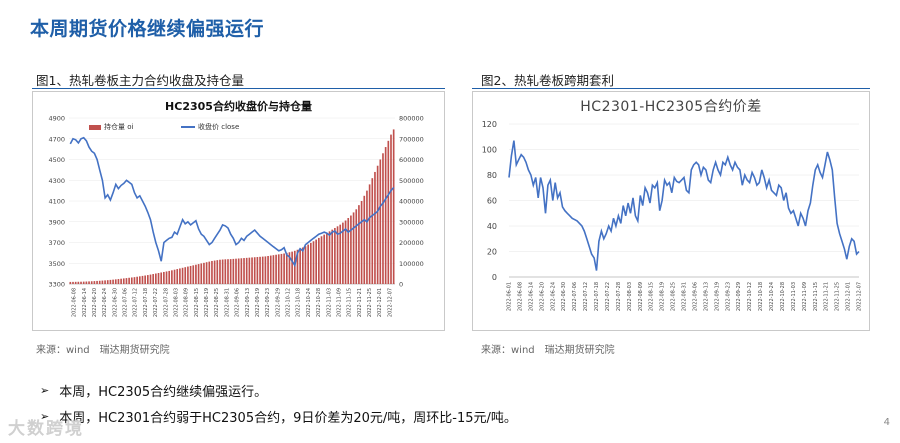 The width and height of the screenshot is (900, 443). Describe the element at coordinates (119, 127) in the screenshot. I see `legend-oi-label: 持仓量 oi` at that location.